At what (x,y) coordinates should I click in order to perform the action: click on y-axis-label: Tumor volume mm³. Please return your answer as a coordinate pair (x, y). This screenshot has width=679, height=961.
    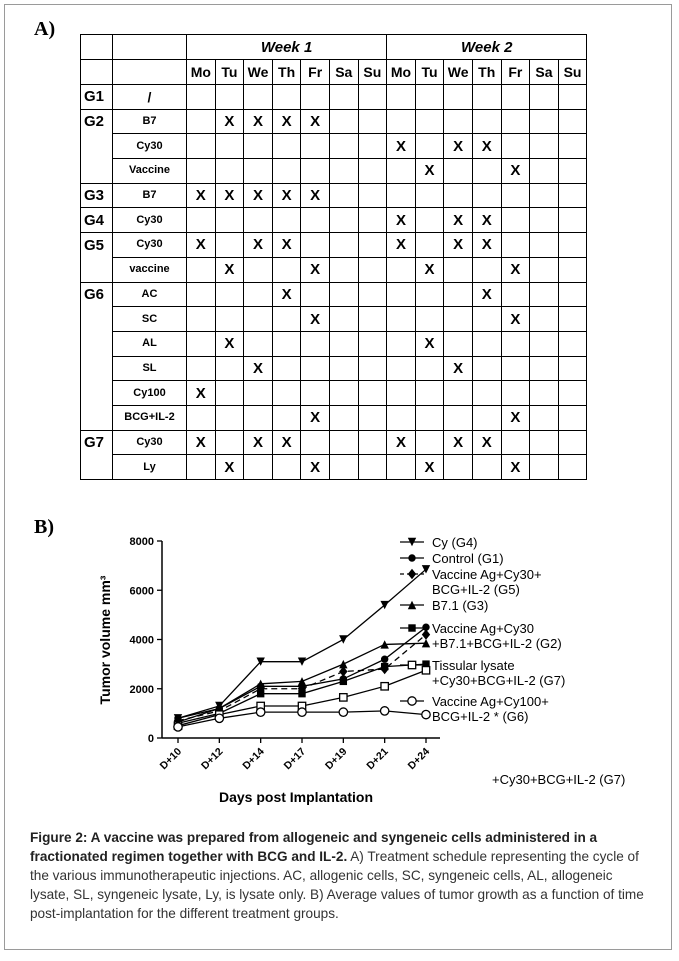
    Looking at the image, I should click on (105, 639).